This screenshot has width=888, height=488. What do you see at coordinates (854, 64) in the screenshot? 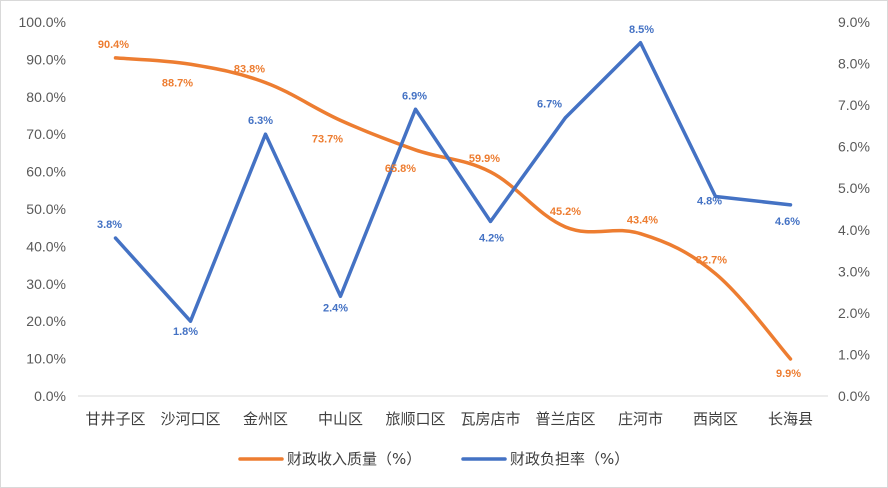
I see `y-right-tick-label: 8.0%` at bounding box center [854, 64].